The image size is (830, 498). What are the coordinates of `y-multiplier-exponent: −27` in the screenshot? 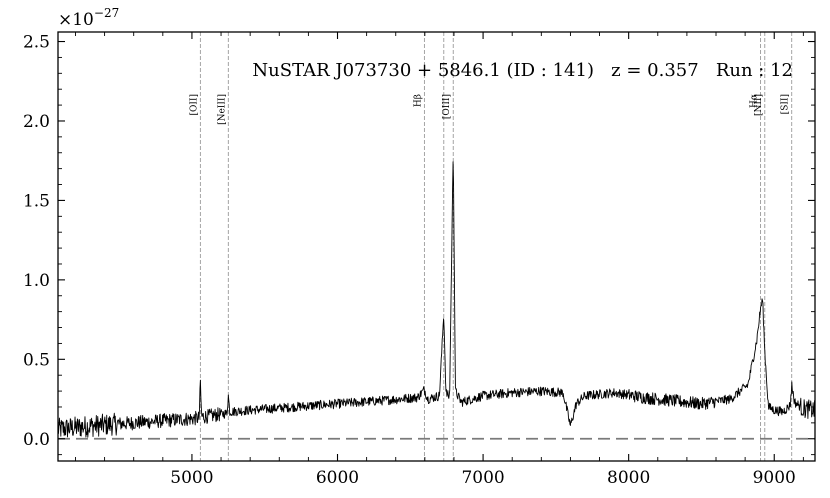 It's located at (106, 13).